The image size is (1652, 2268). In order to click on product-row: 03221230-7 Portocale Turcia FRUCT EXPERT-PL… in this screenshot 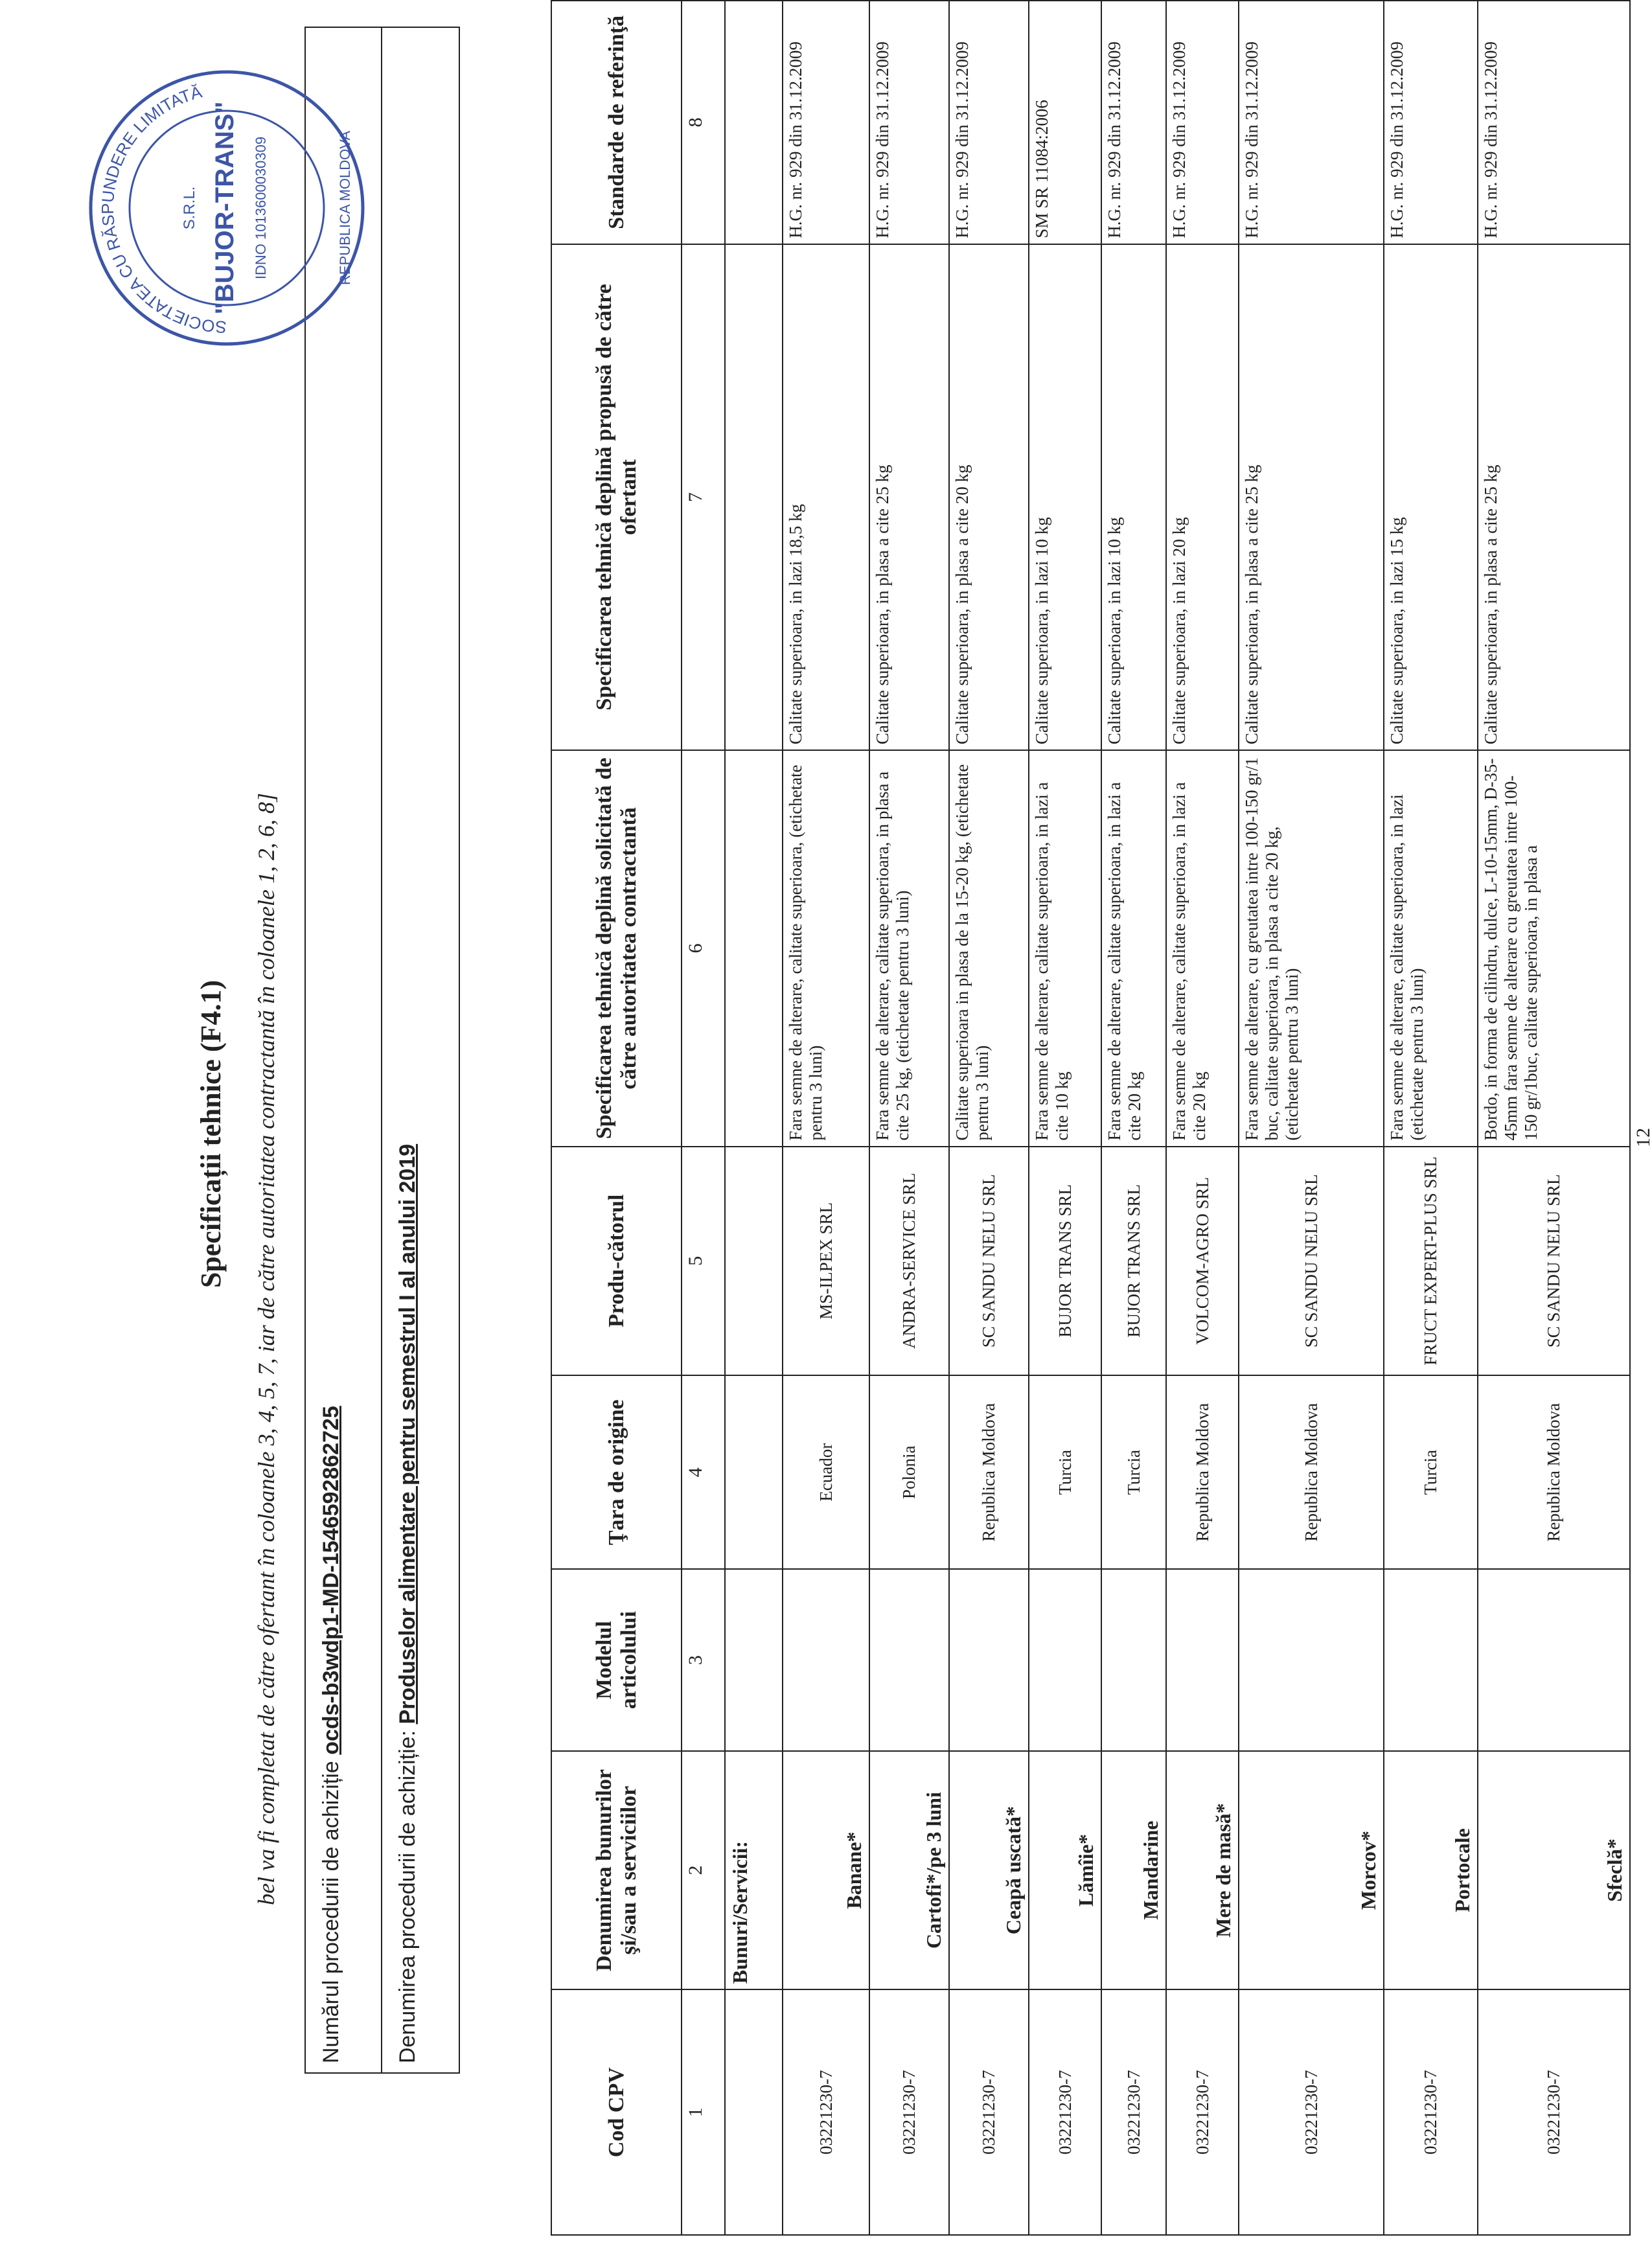, I will do `click(1431, 1118)`.